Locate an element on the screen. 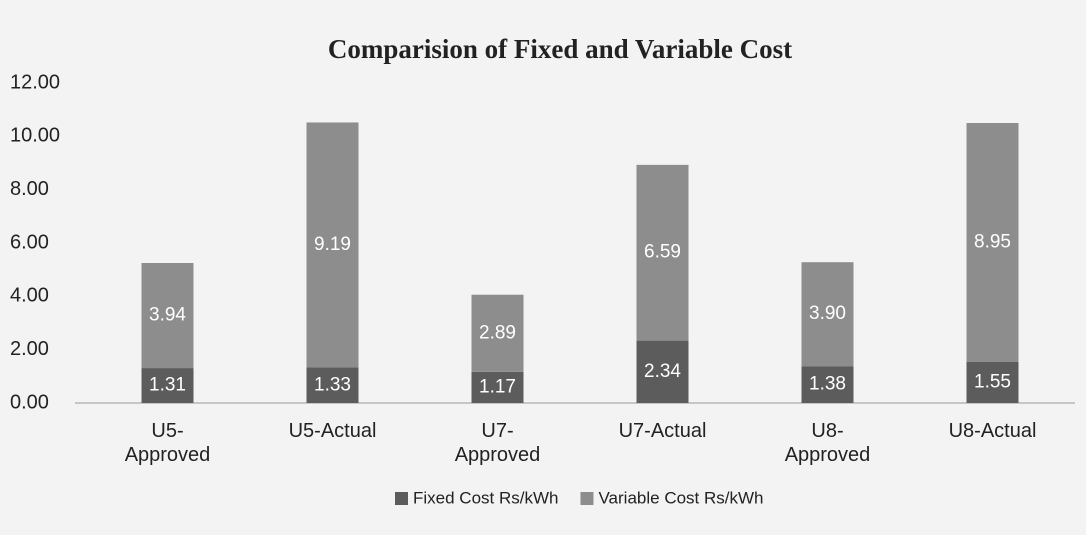  x-tick-label: U7-Actual is located at coordinates (662, 431).